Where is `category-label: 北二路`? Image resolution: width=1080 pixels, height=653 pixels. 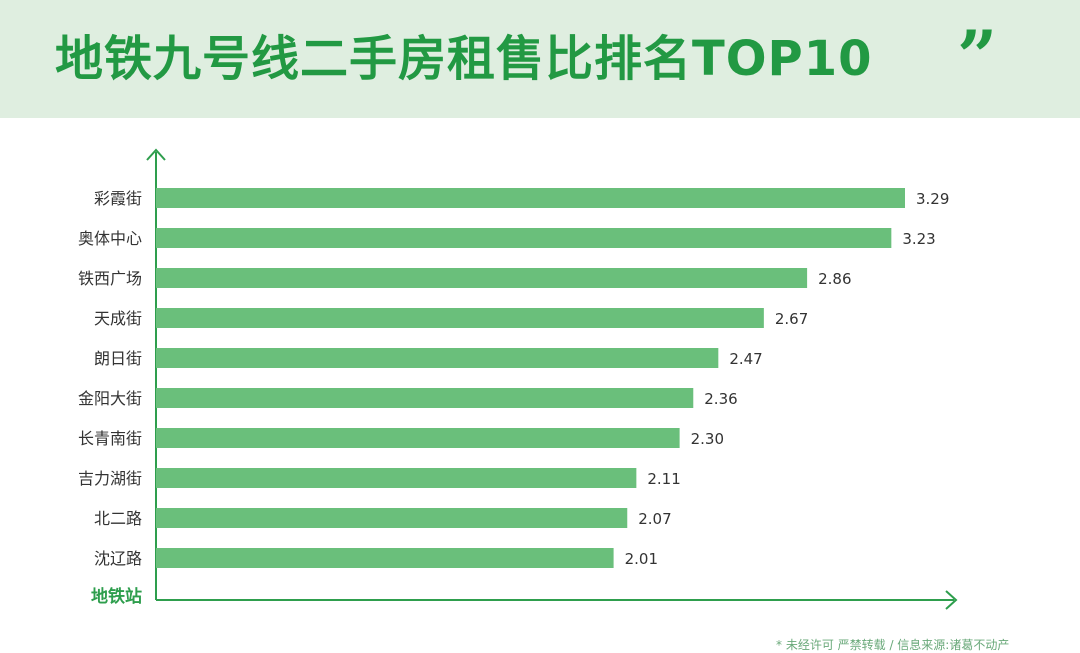
category-label: 北二路 is located at coordinates (118, 518).